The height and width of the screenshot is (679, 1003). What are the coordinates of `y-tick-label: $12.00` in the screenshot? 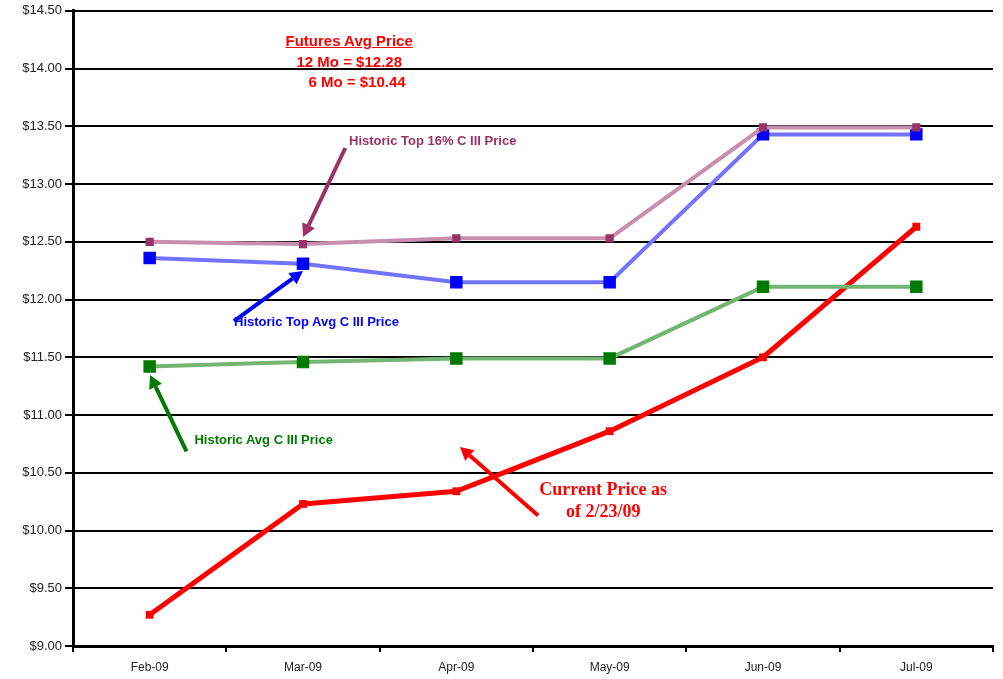 It's located at (42, 299).